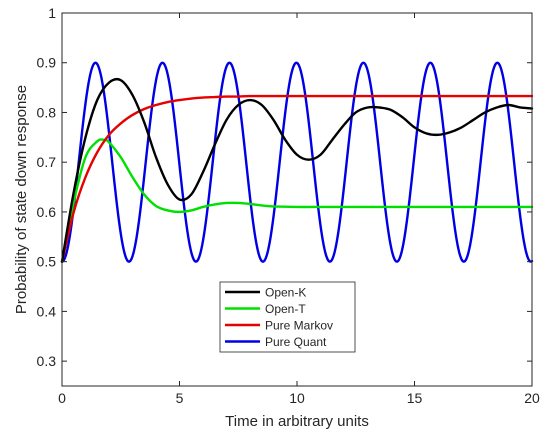  Describe the element at coordinates (21, 199) in the screenshot. I see `y-axis-label: Probability of state down response` at that location.